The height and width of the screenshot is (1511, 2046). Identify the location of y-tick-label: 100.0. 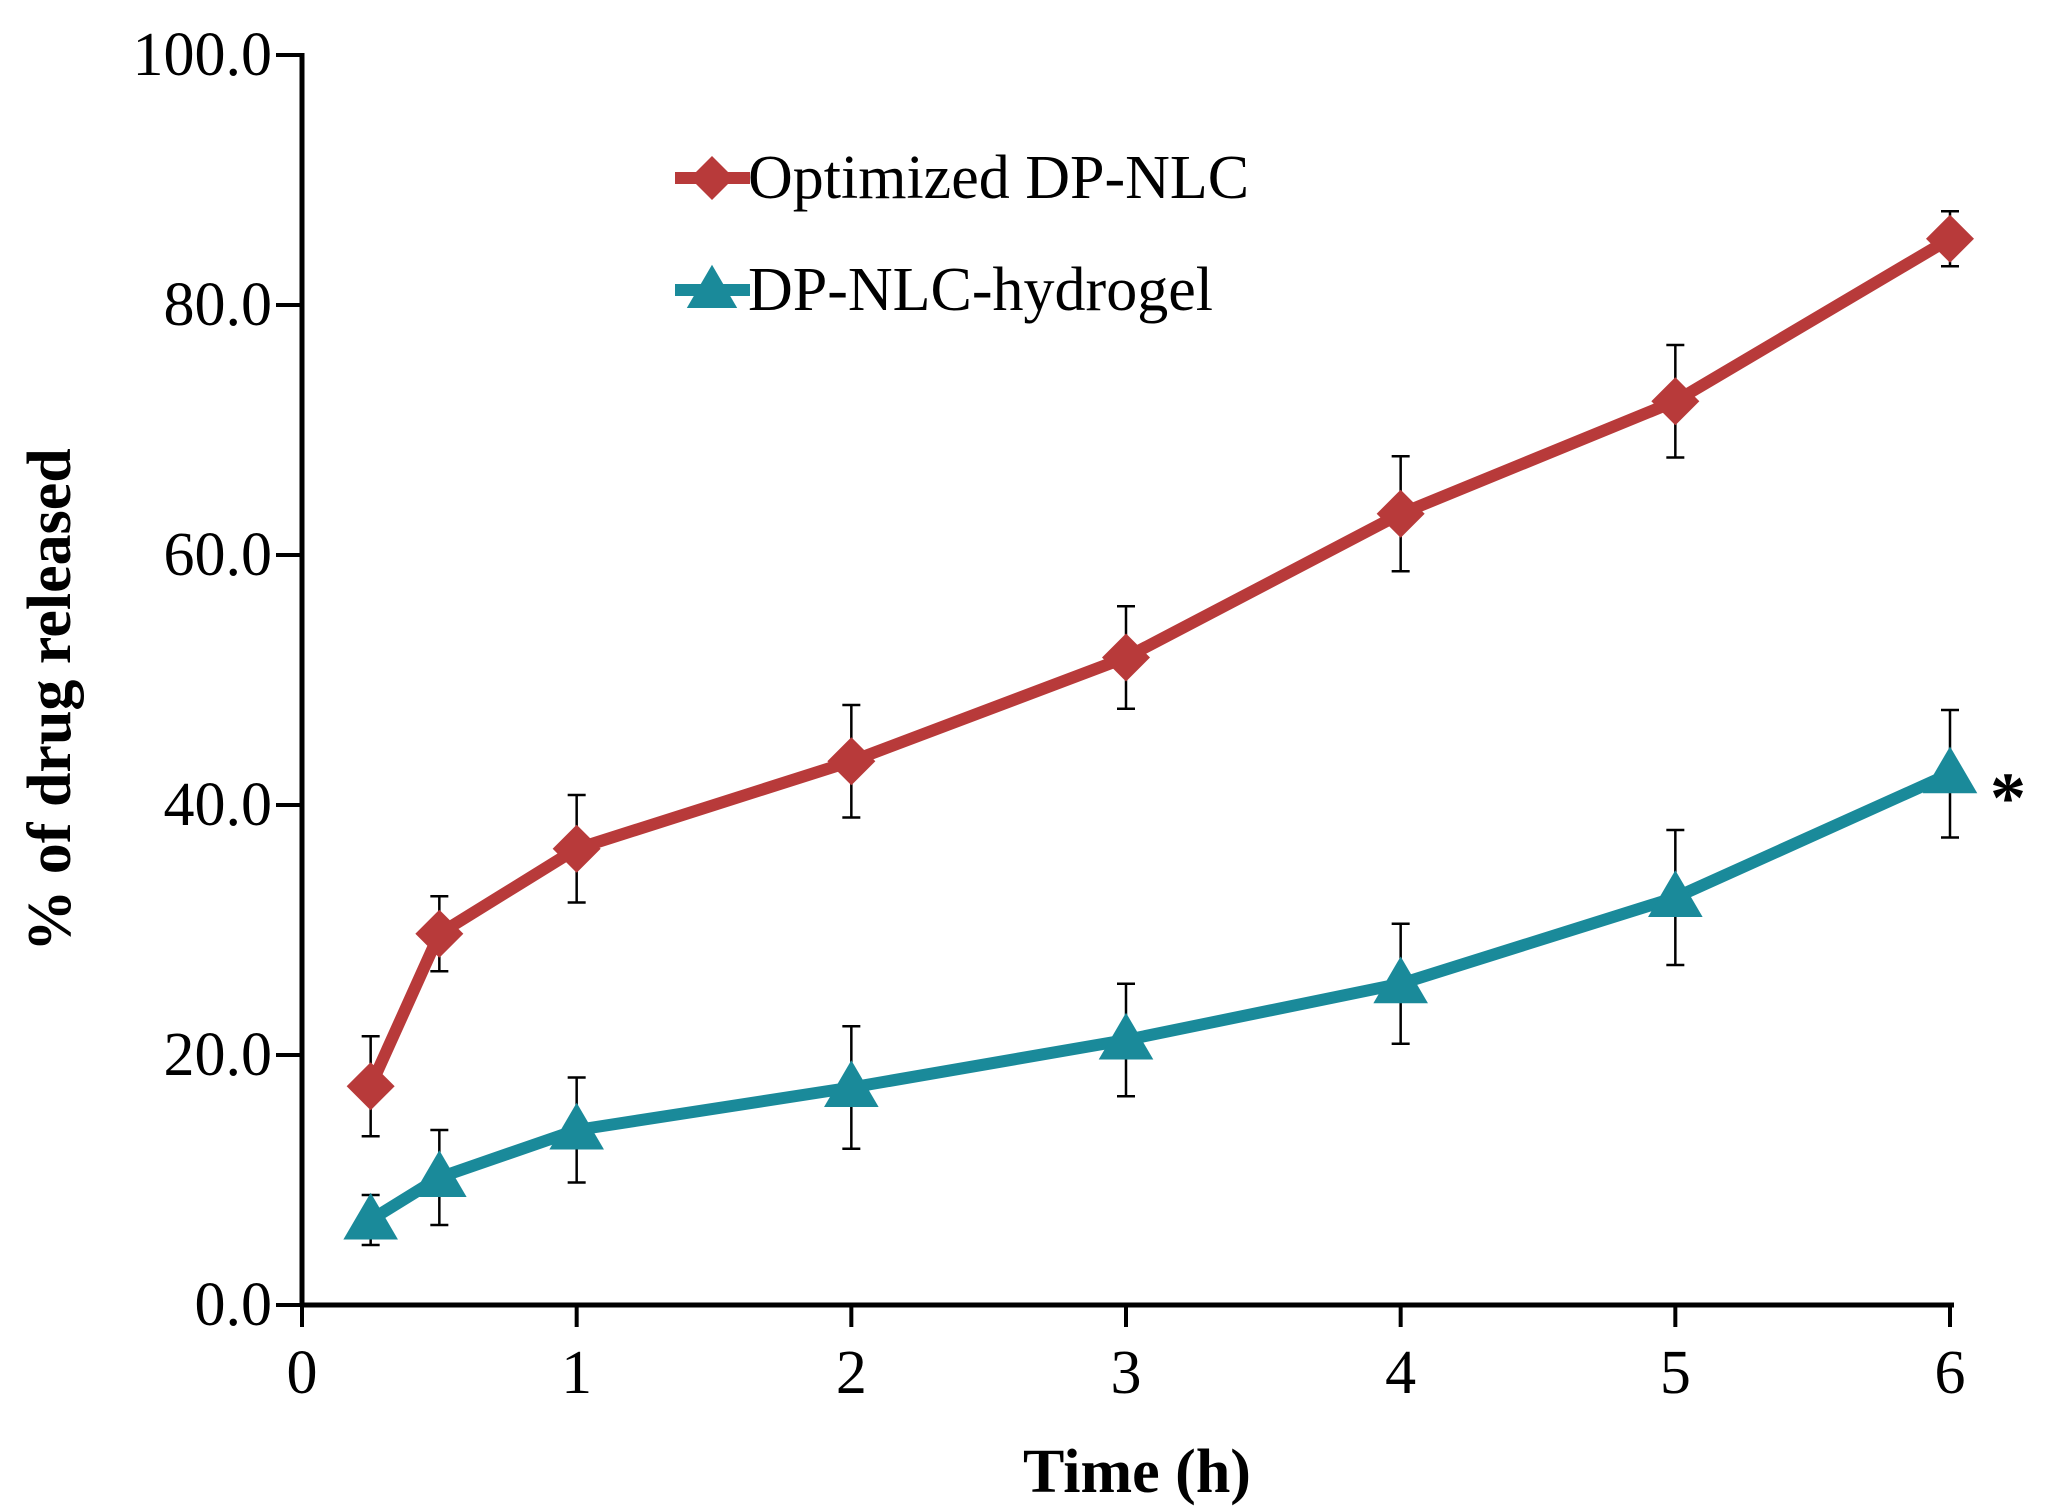
(203, 55).